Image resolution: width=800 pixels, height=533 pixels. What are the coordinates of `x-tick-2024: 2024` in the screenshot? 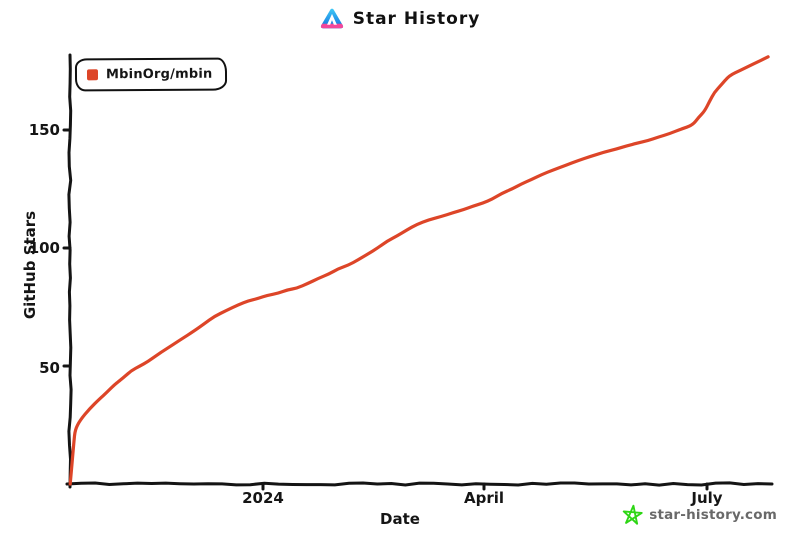 It's located at (263, 498).